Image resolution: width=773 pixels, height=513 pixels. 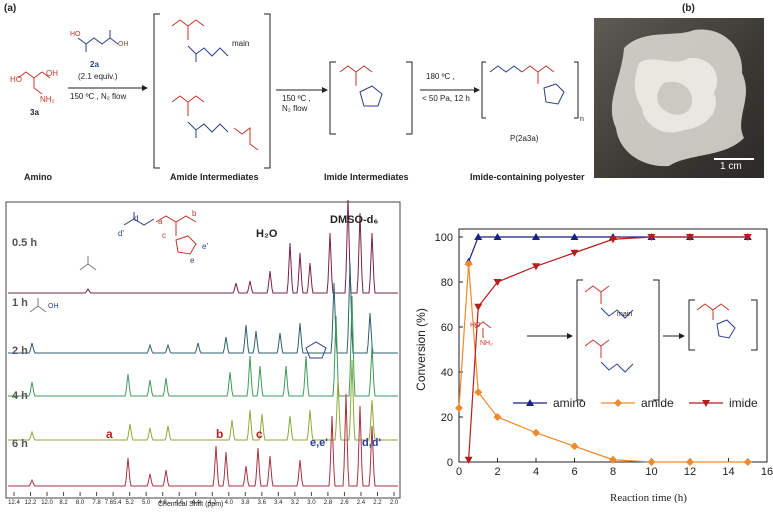 I want to click on panel-b-tag: (b), so click(x=688, y=8).